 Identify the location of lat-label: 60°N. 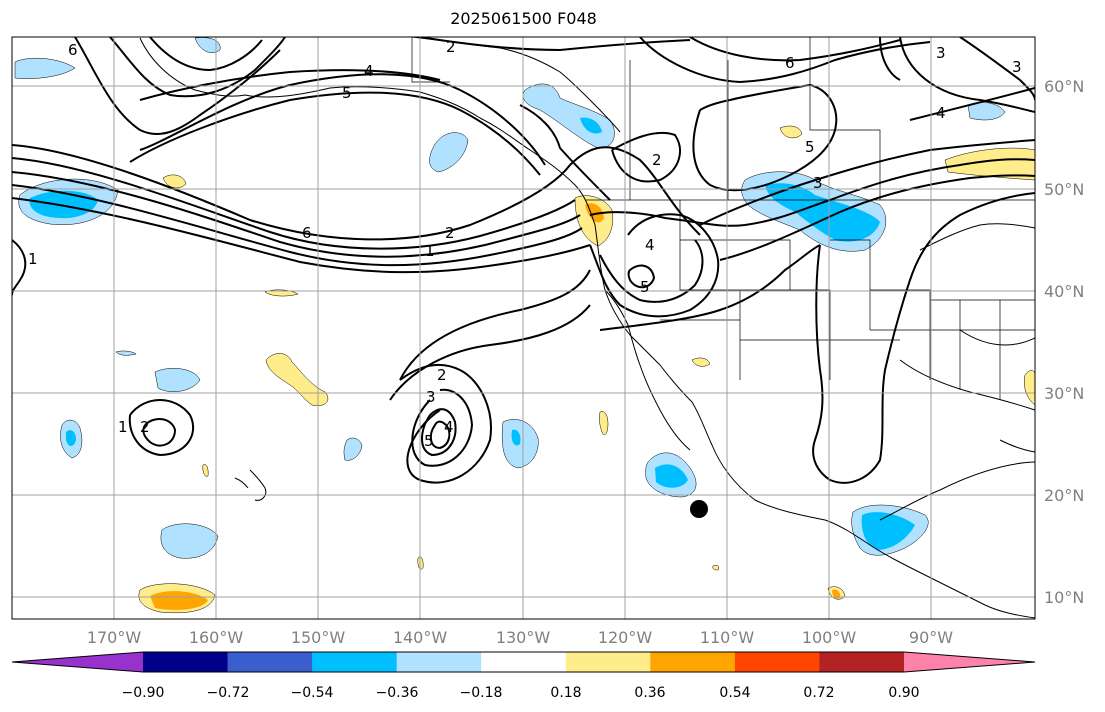
(1064, 86).